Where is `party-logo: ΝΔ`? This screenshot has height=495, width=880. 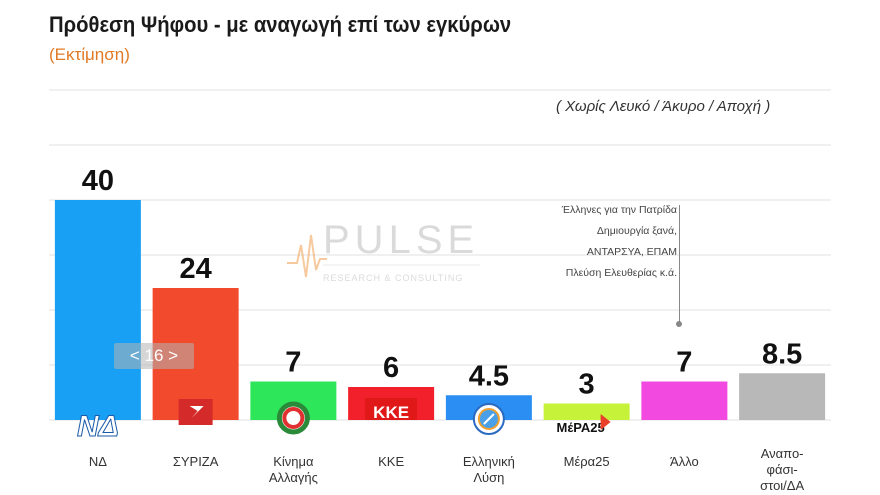 party-logo: ΝΔ is located at coordinates (97, 427).